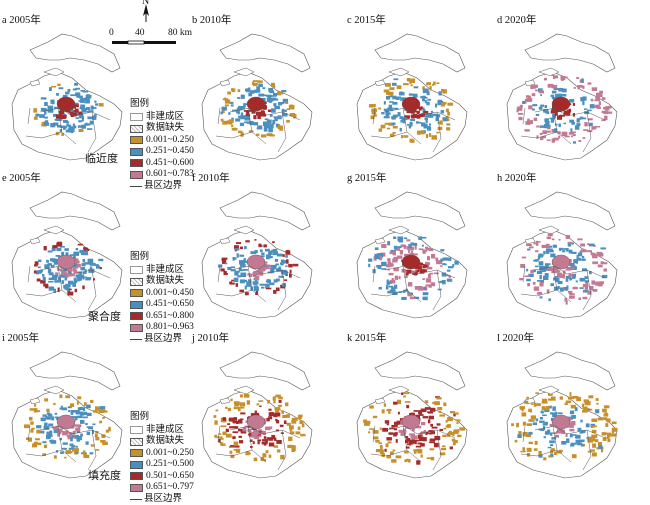 This screenshot has height=505, width=650. Describe the element at coordinates (420, 371) in the screenshot. I see `chongming-island-outline` at that location.